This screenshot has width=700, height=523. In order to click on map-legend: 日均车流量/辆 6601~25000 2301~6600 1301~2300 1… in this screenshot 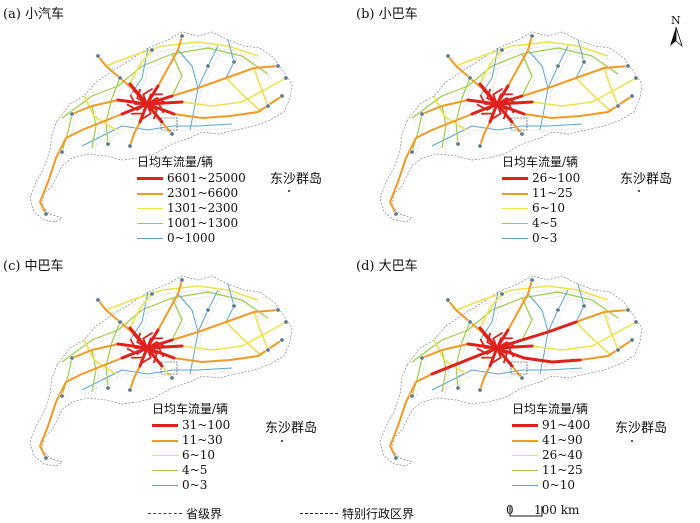, I will do `click(191, 200)`.